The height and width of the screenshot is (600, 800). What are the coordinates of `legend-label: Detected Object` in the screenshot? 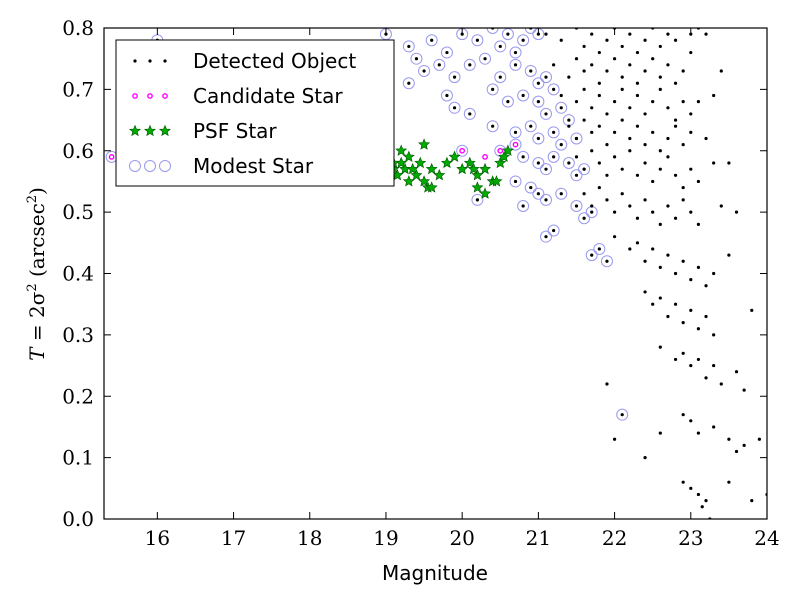 It's located at (274, 61).